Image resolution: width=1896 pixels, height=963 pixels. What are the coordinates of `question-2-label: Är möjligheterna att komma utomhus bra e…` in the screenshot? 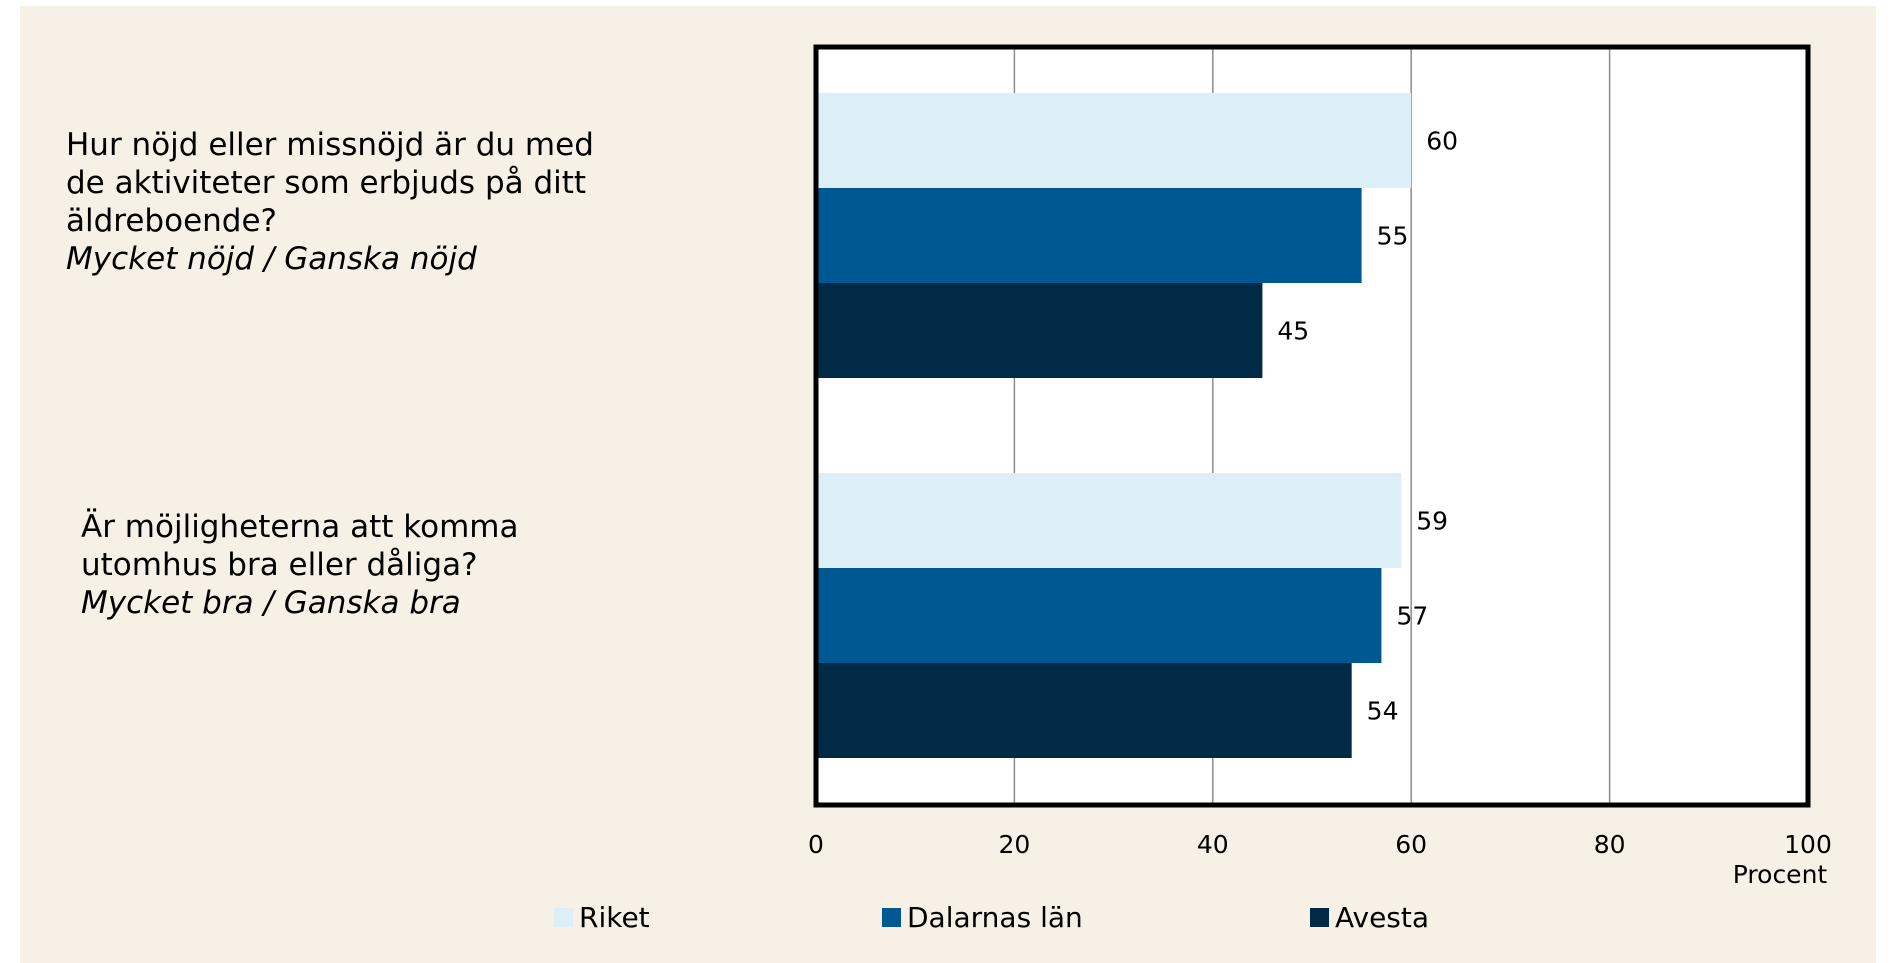 It's located at (300, 565).